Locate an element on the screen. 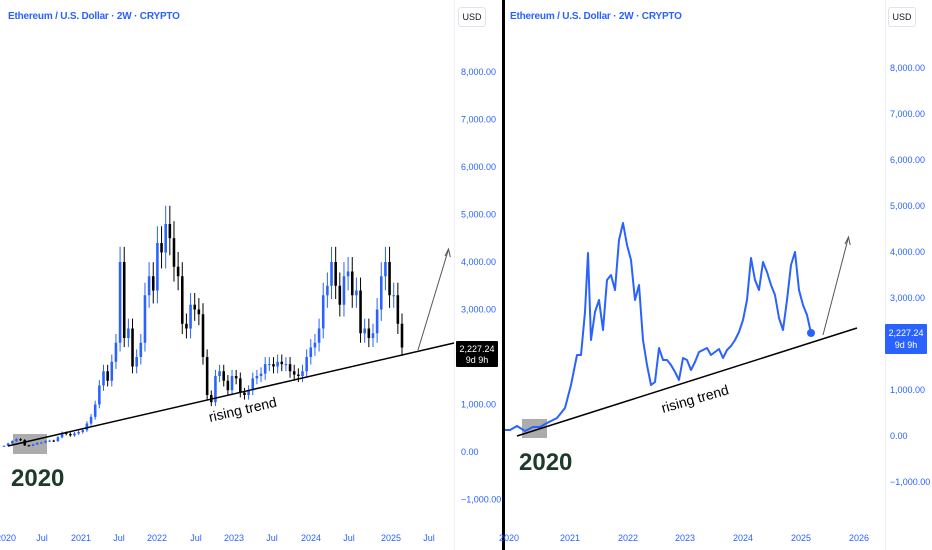  y-tick-label: 5,000.00 is located at coordinates (907, 206).